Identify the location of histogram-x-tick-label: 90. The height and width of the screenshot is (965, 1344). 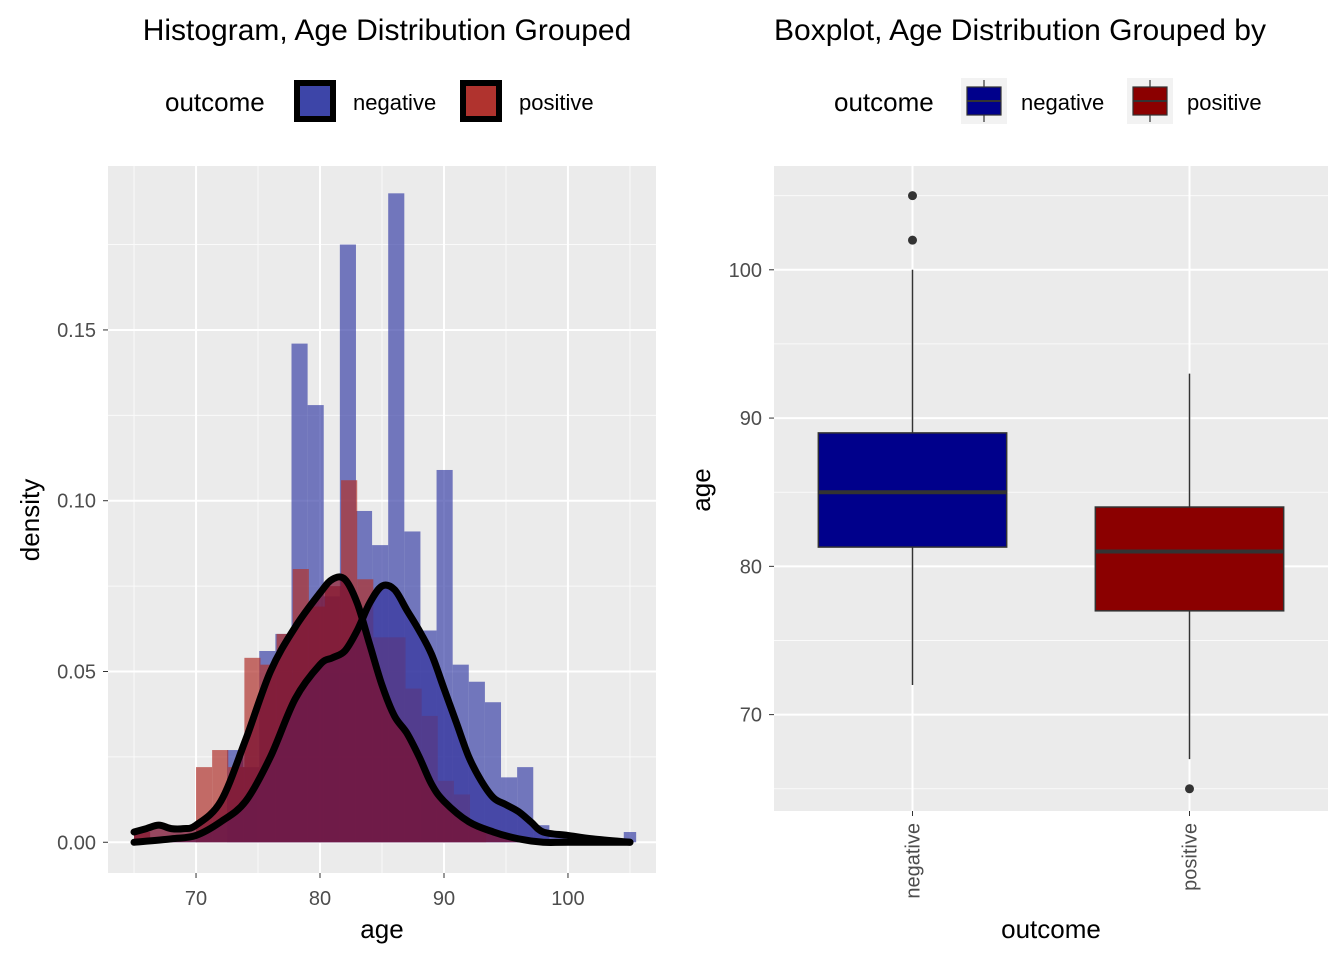
(444, 899).